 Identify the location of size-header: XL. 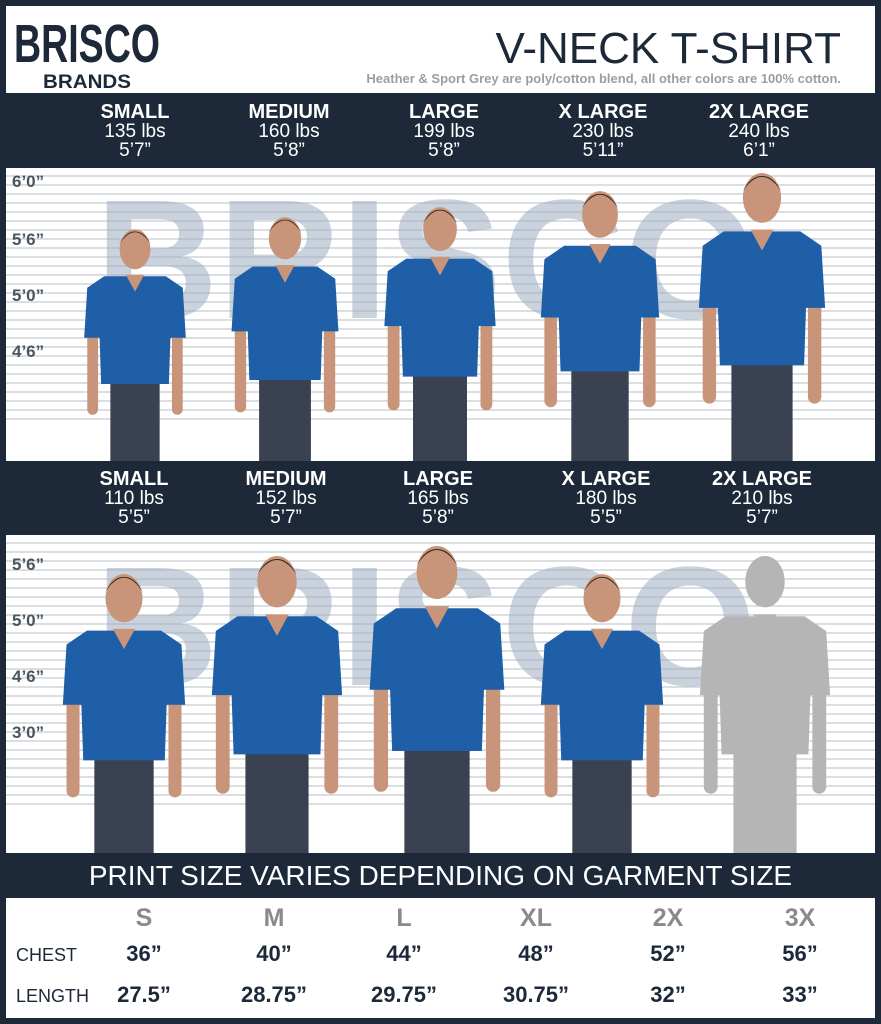
(536, 918).